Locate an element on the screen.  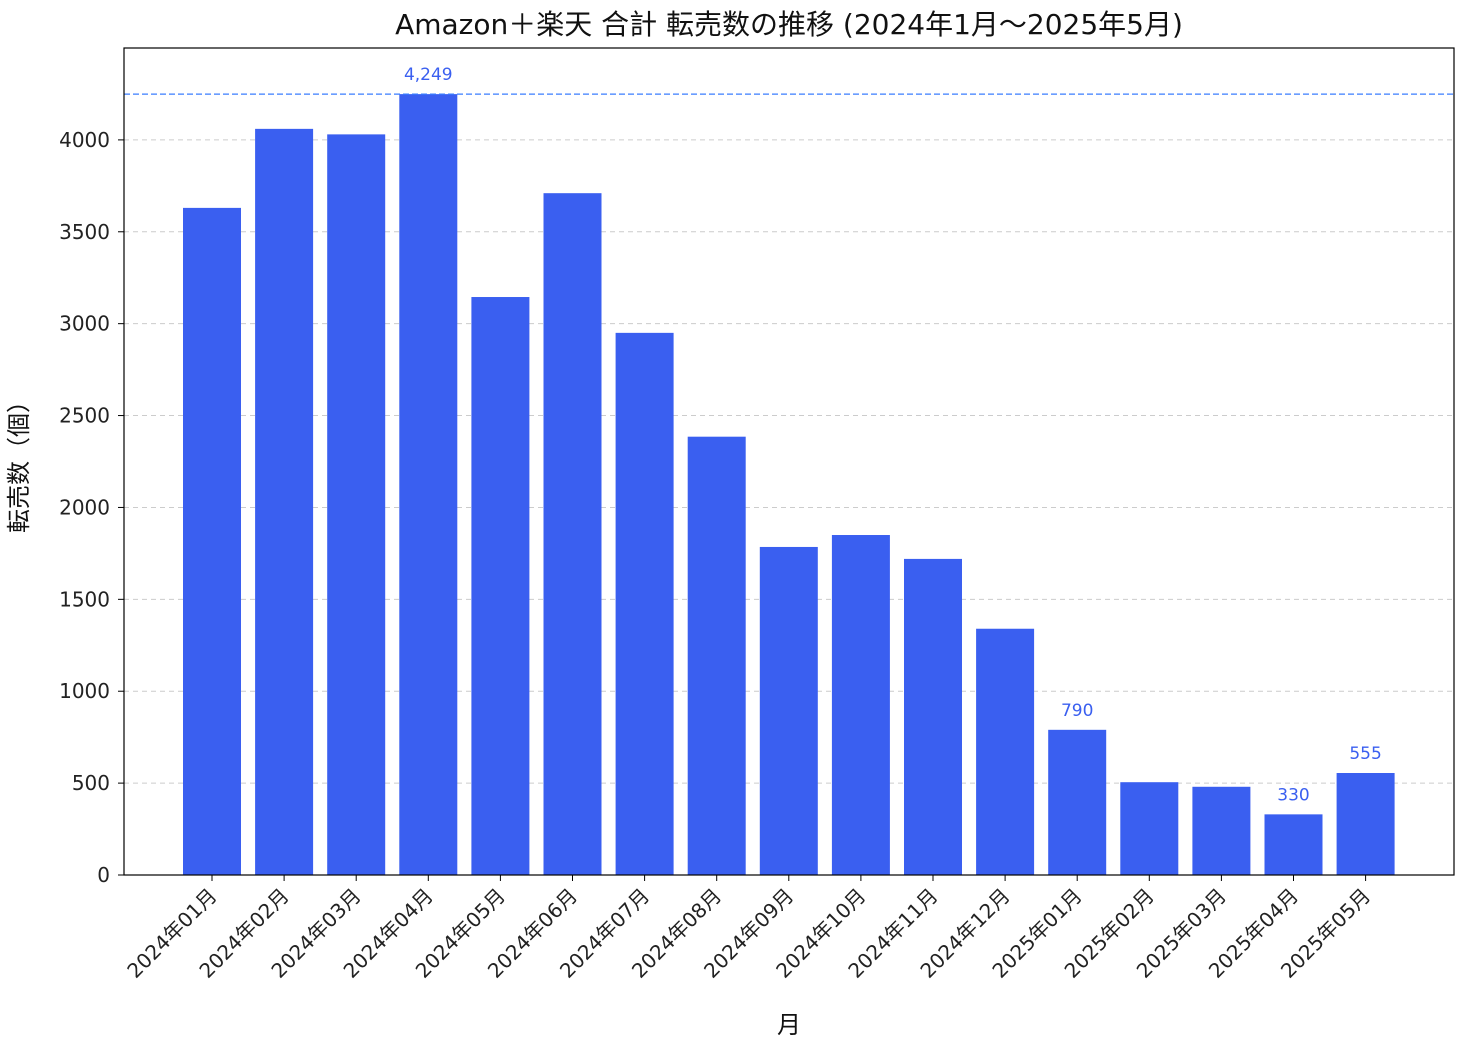
bar-2024年01月 is located at coordinates (212, 541).